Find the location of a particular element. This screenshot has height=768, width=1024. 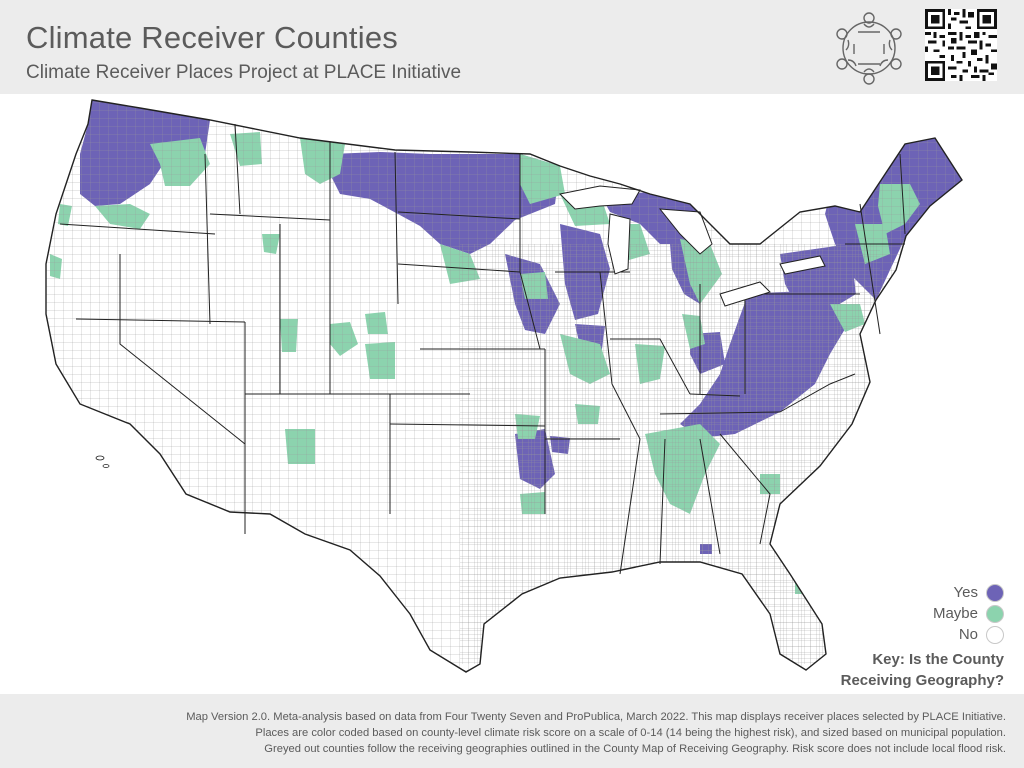

legend-title: Key: Is the County Receiving Geography? is located at coordinates (922, 670).